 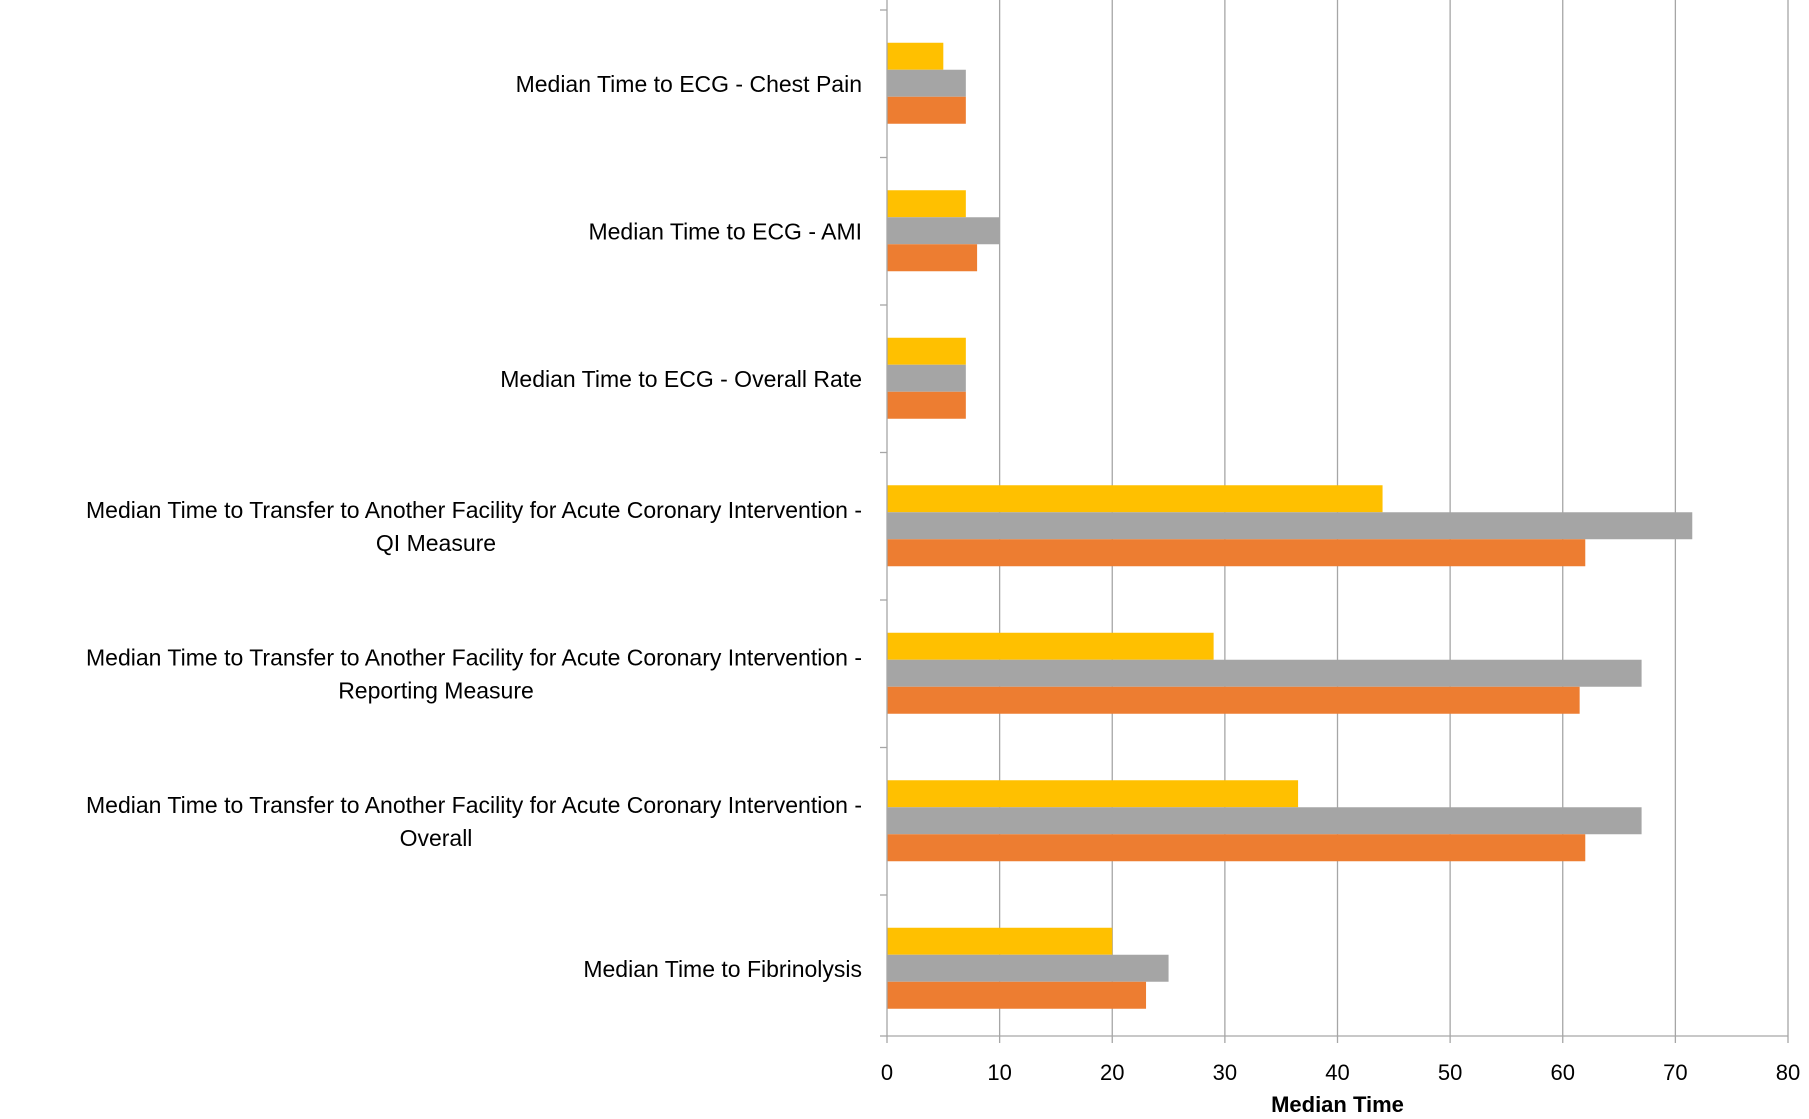 What do you see at coordinates (436, 543) in the screenshot?
I see `category-label-line-2: QI Measure` at bounding box center [436, 543].